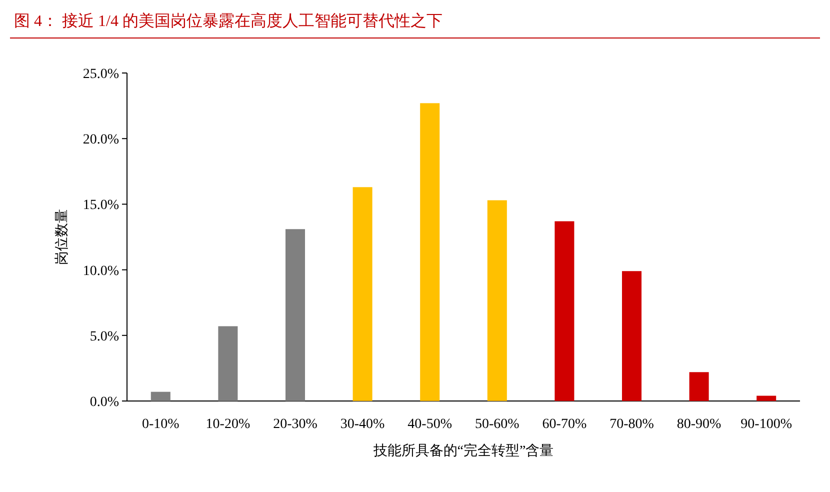  What do you see at coordinates (62, 237) in the screenshot?
I see `y-axis-title: 岗位数量` at bounding box center [62, 237].